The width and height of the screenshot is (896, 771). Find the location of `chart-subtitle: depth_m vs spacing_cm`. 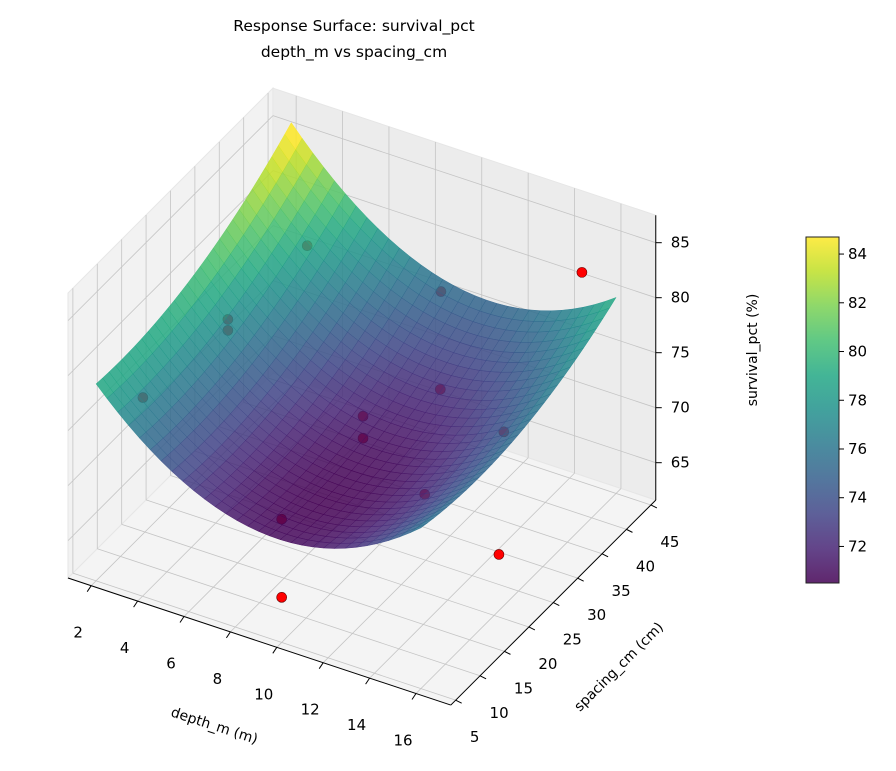

chart-subtitle: depth_m vs spacing_cm is located at coordinates (354, 52).